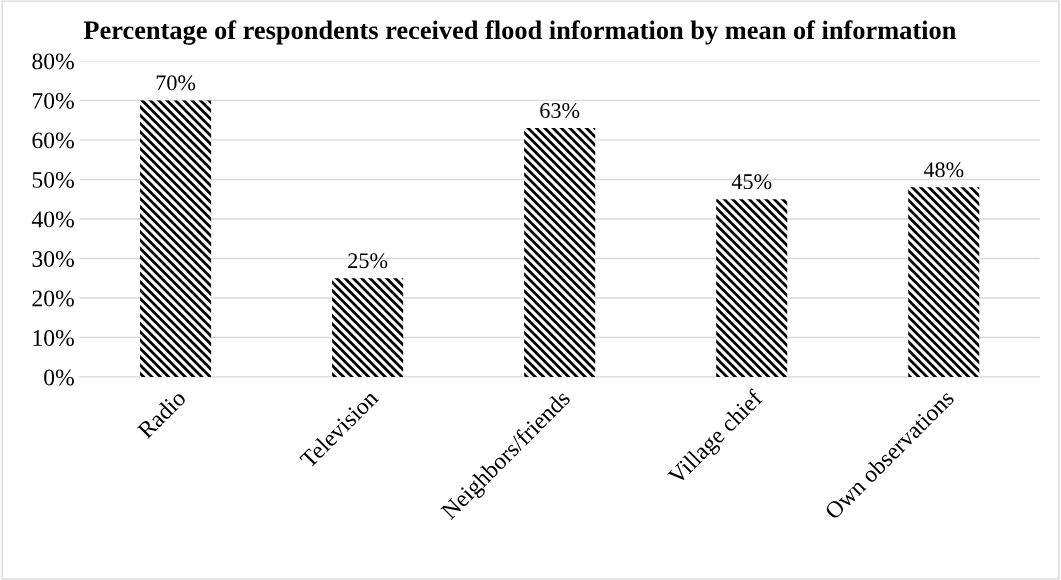  Describe the element at coordinates (52, 219) in the screenshot. I see `y-tick-label: 40%` at that location.